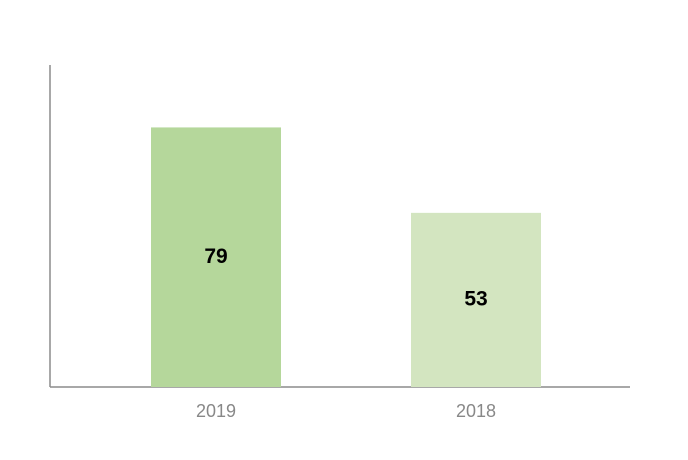 This screenshot has height=460, width=688. Describe the element at coordinates (476, 411) in the screenshot. I see `x-tick-label: 2018` at that location.